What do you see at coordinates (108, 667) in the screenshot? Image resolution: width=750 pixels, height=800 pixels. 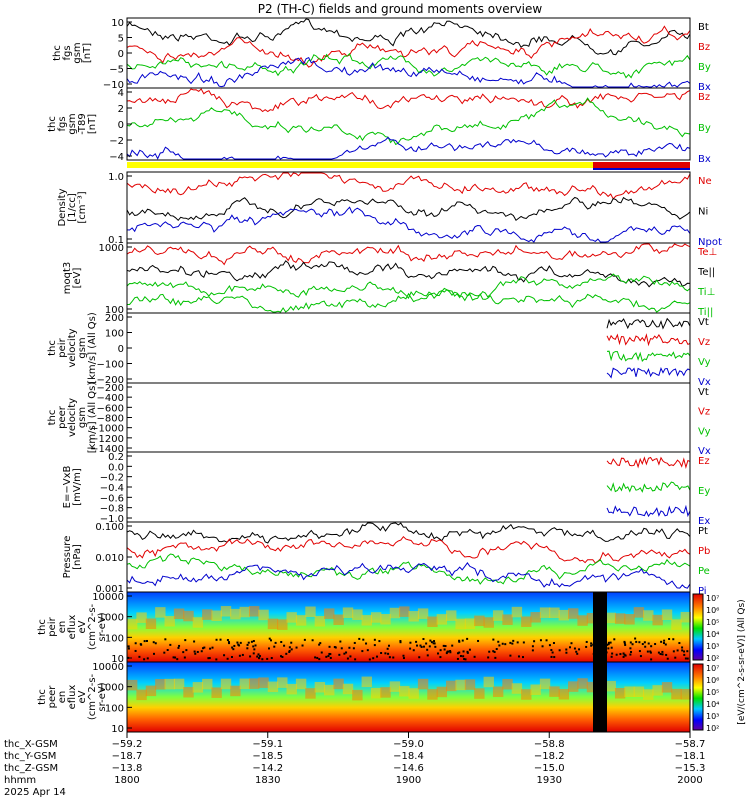 I see `y-tick-label: 10000` at bounding box center [108, 667].